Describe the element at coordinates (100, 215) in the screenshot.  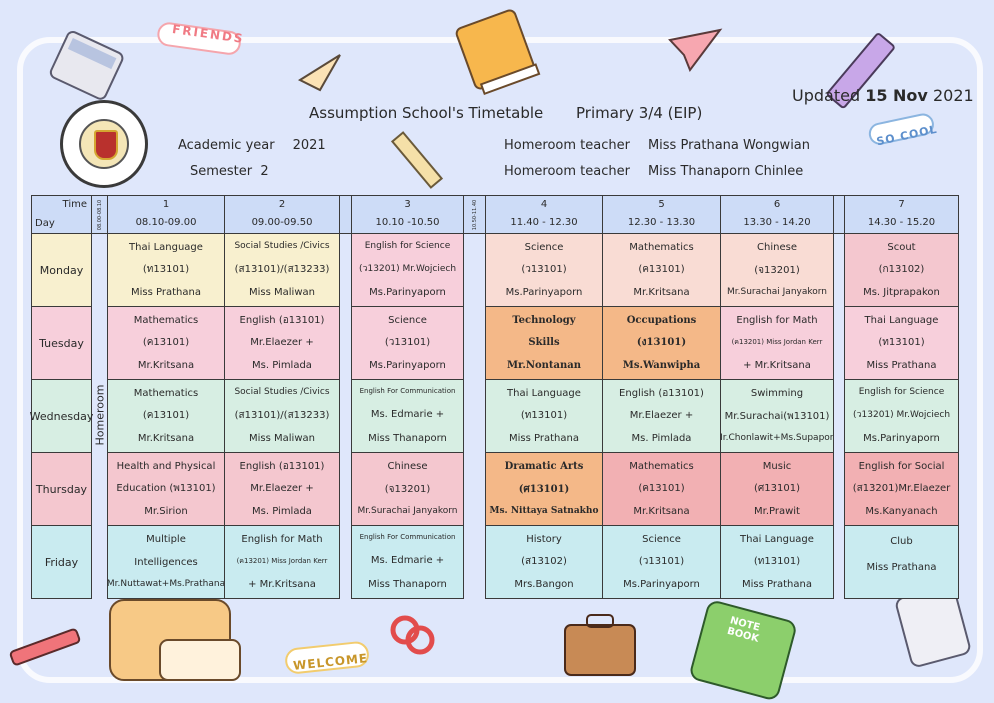
I see `homeroom-time-header: 08.00-08.10` at that location.